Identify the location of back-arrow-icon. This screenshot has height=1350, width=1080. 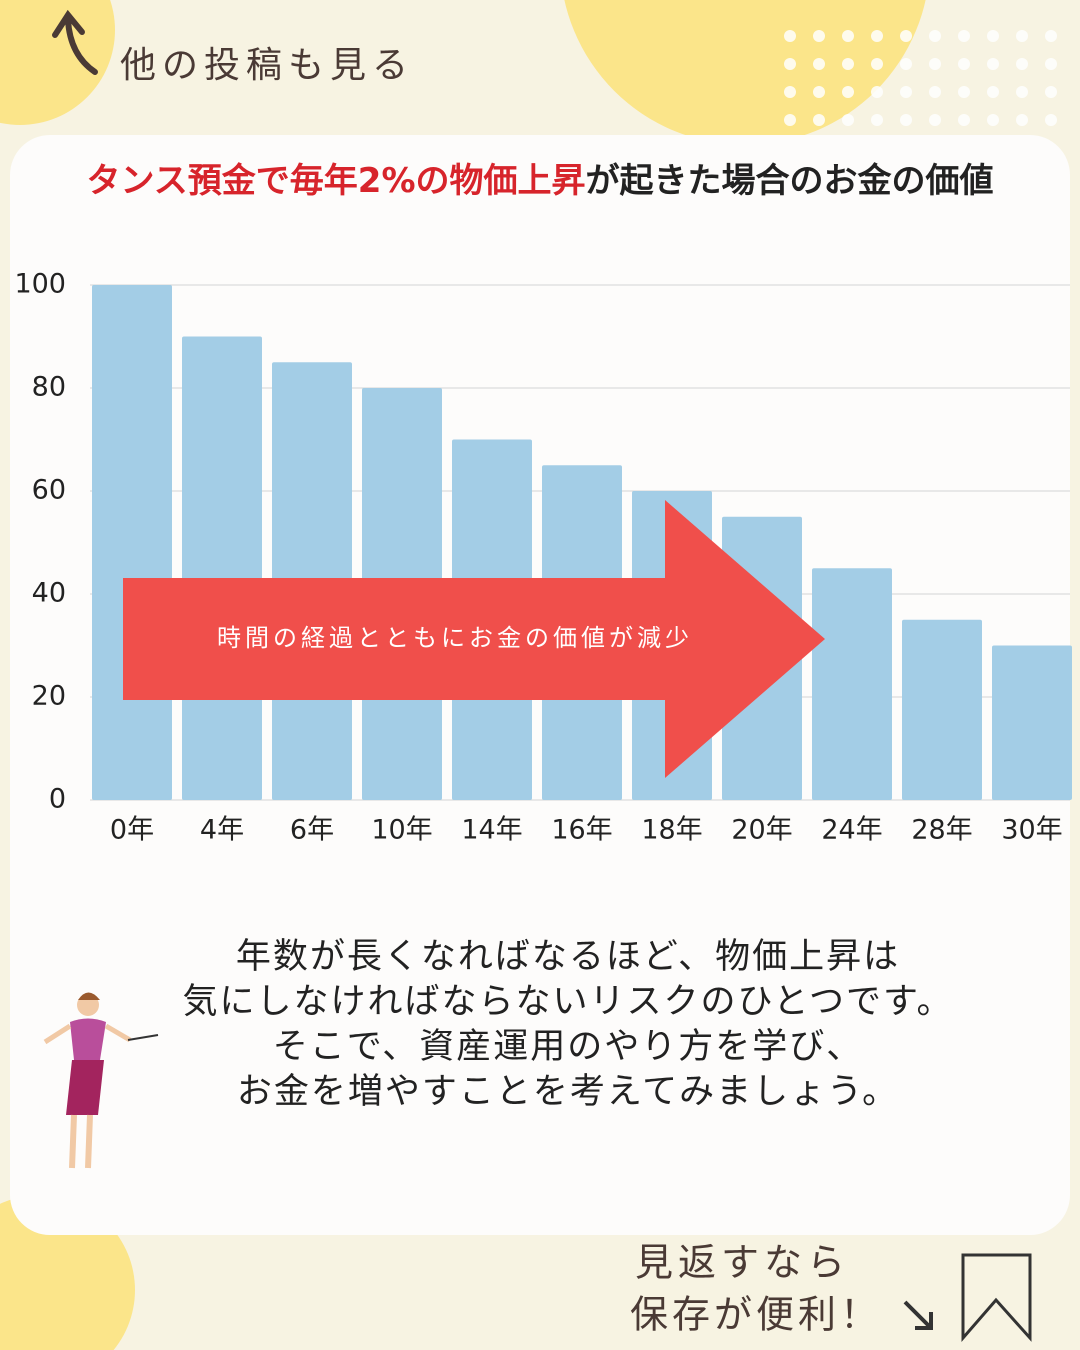
(75, 42).